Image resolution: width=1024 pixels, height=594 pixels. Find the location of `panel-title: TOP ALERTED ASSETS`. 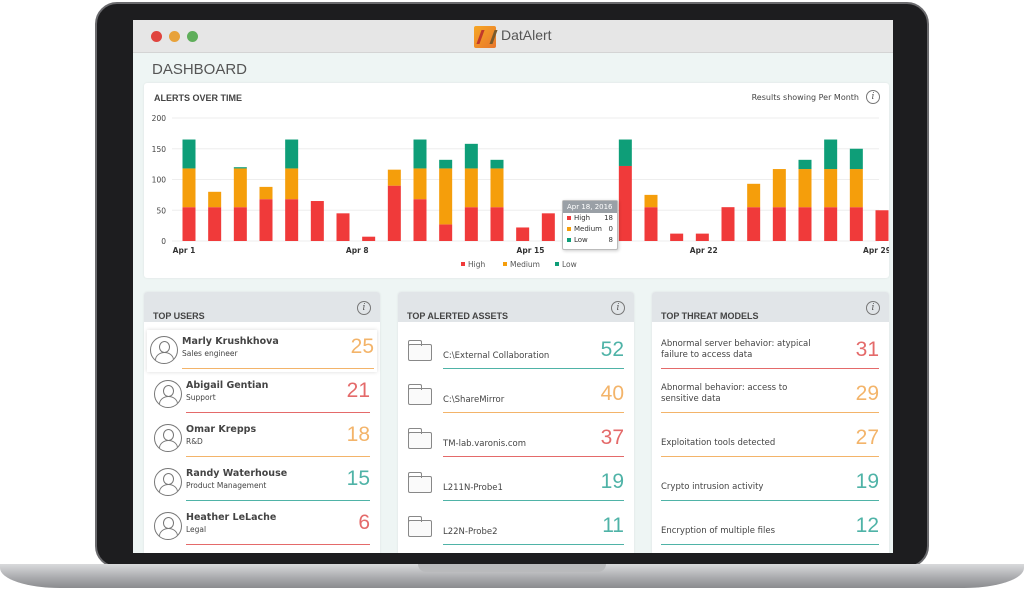

panel-title: TOP ALERTED ASSETS is located at coordinates (458, 316).